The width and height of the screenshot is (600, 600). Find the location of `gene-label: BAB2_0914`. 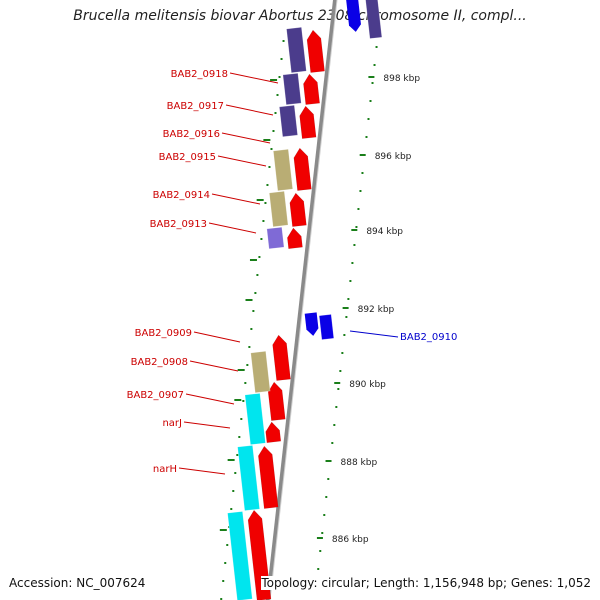

gene-label: BAB2_0914 is located at coordinates (181, 195).